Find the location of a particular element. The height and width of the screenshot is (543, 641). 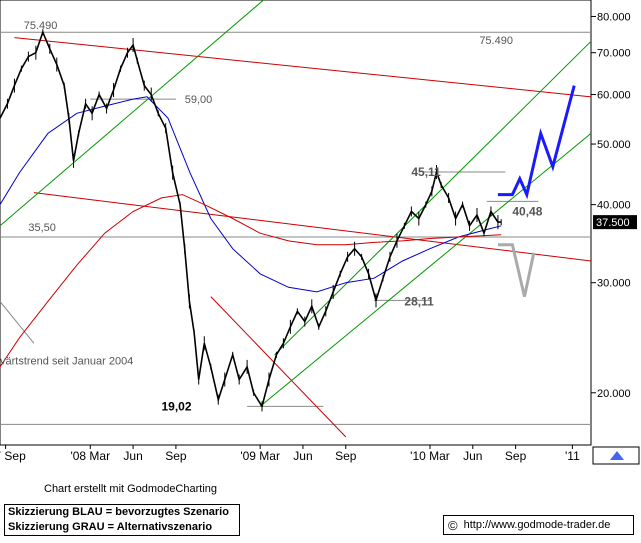

scroll-arrow-icon is located at coordinates (616, 455).